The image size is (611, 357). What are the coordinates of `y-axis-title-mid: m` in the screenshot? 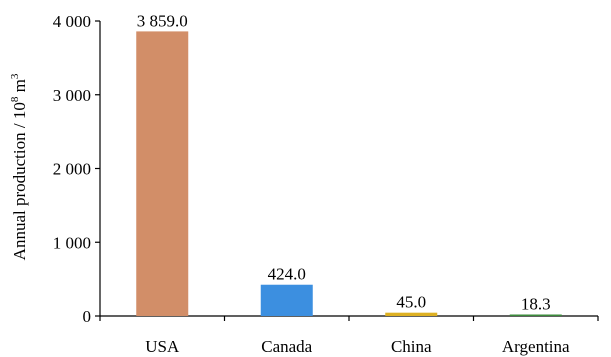 It's located at (19, 87).